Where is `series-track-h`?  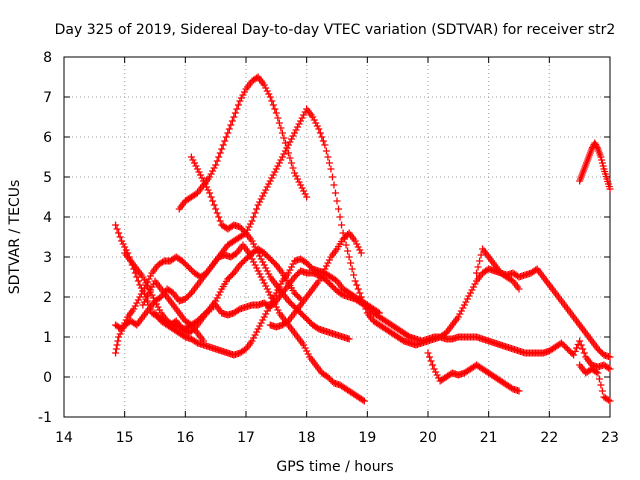 series-track-h is located at coordinates (315, 280).